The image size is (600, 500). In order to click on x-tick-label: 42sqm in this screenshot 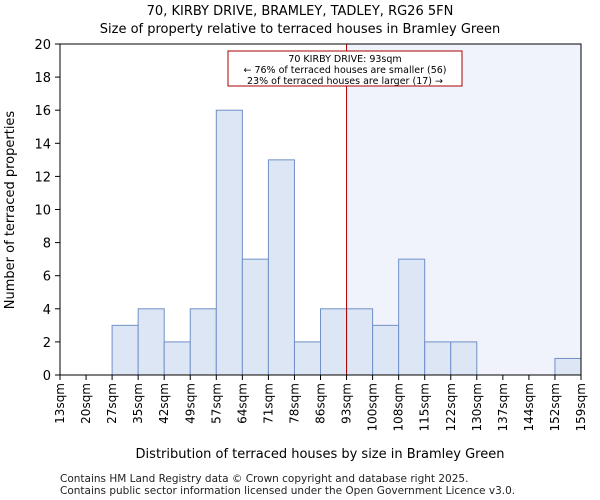, I will do `click(164, 403)`.